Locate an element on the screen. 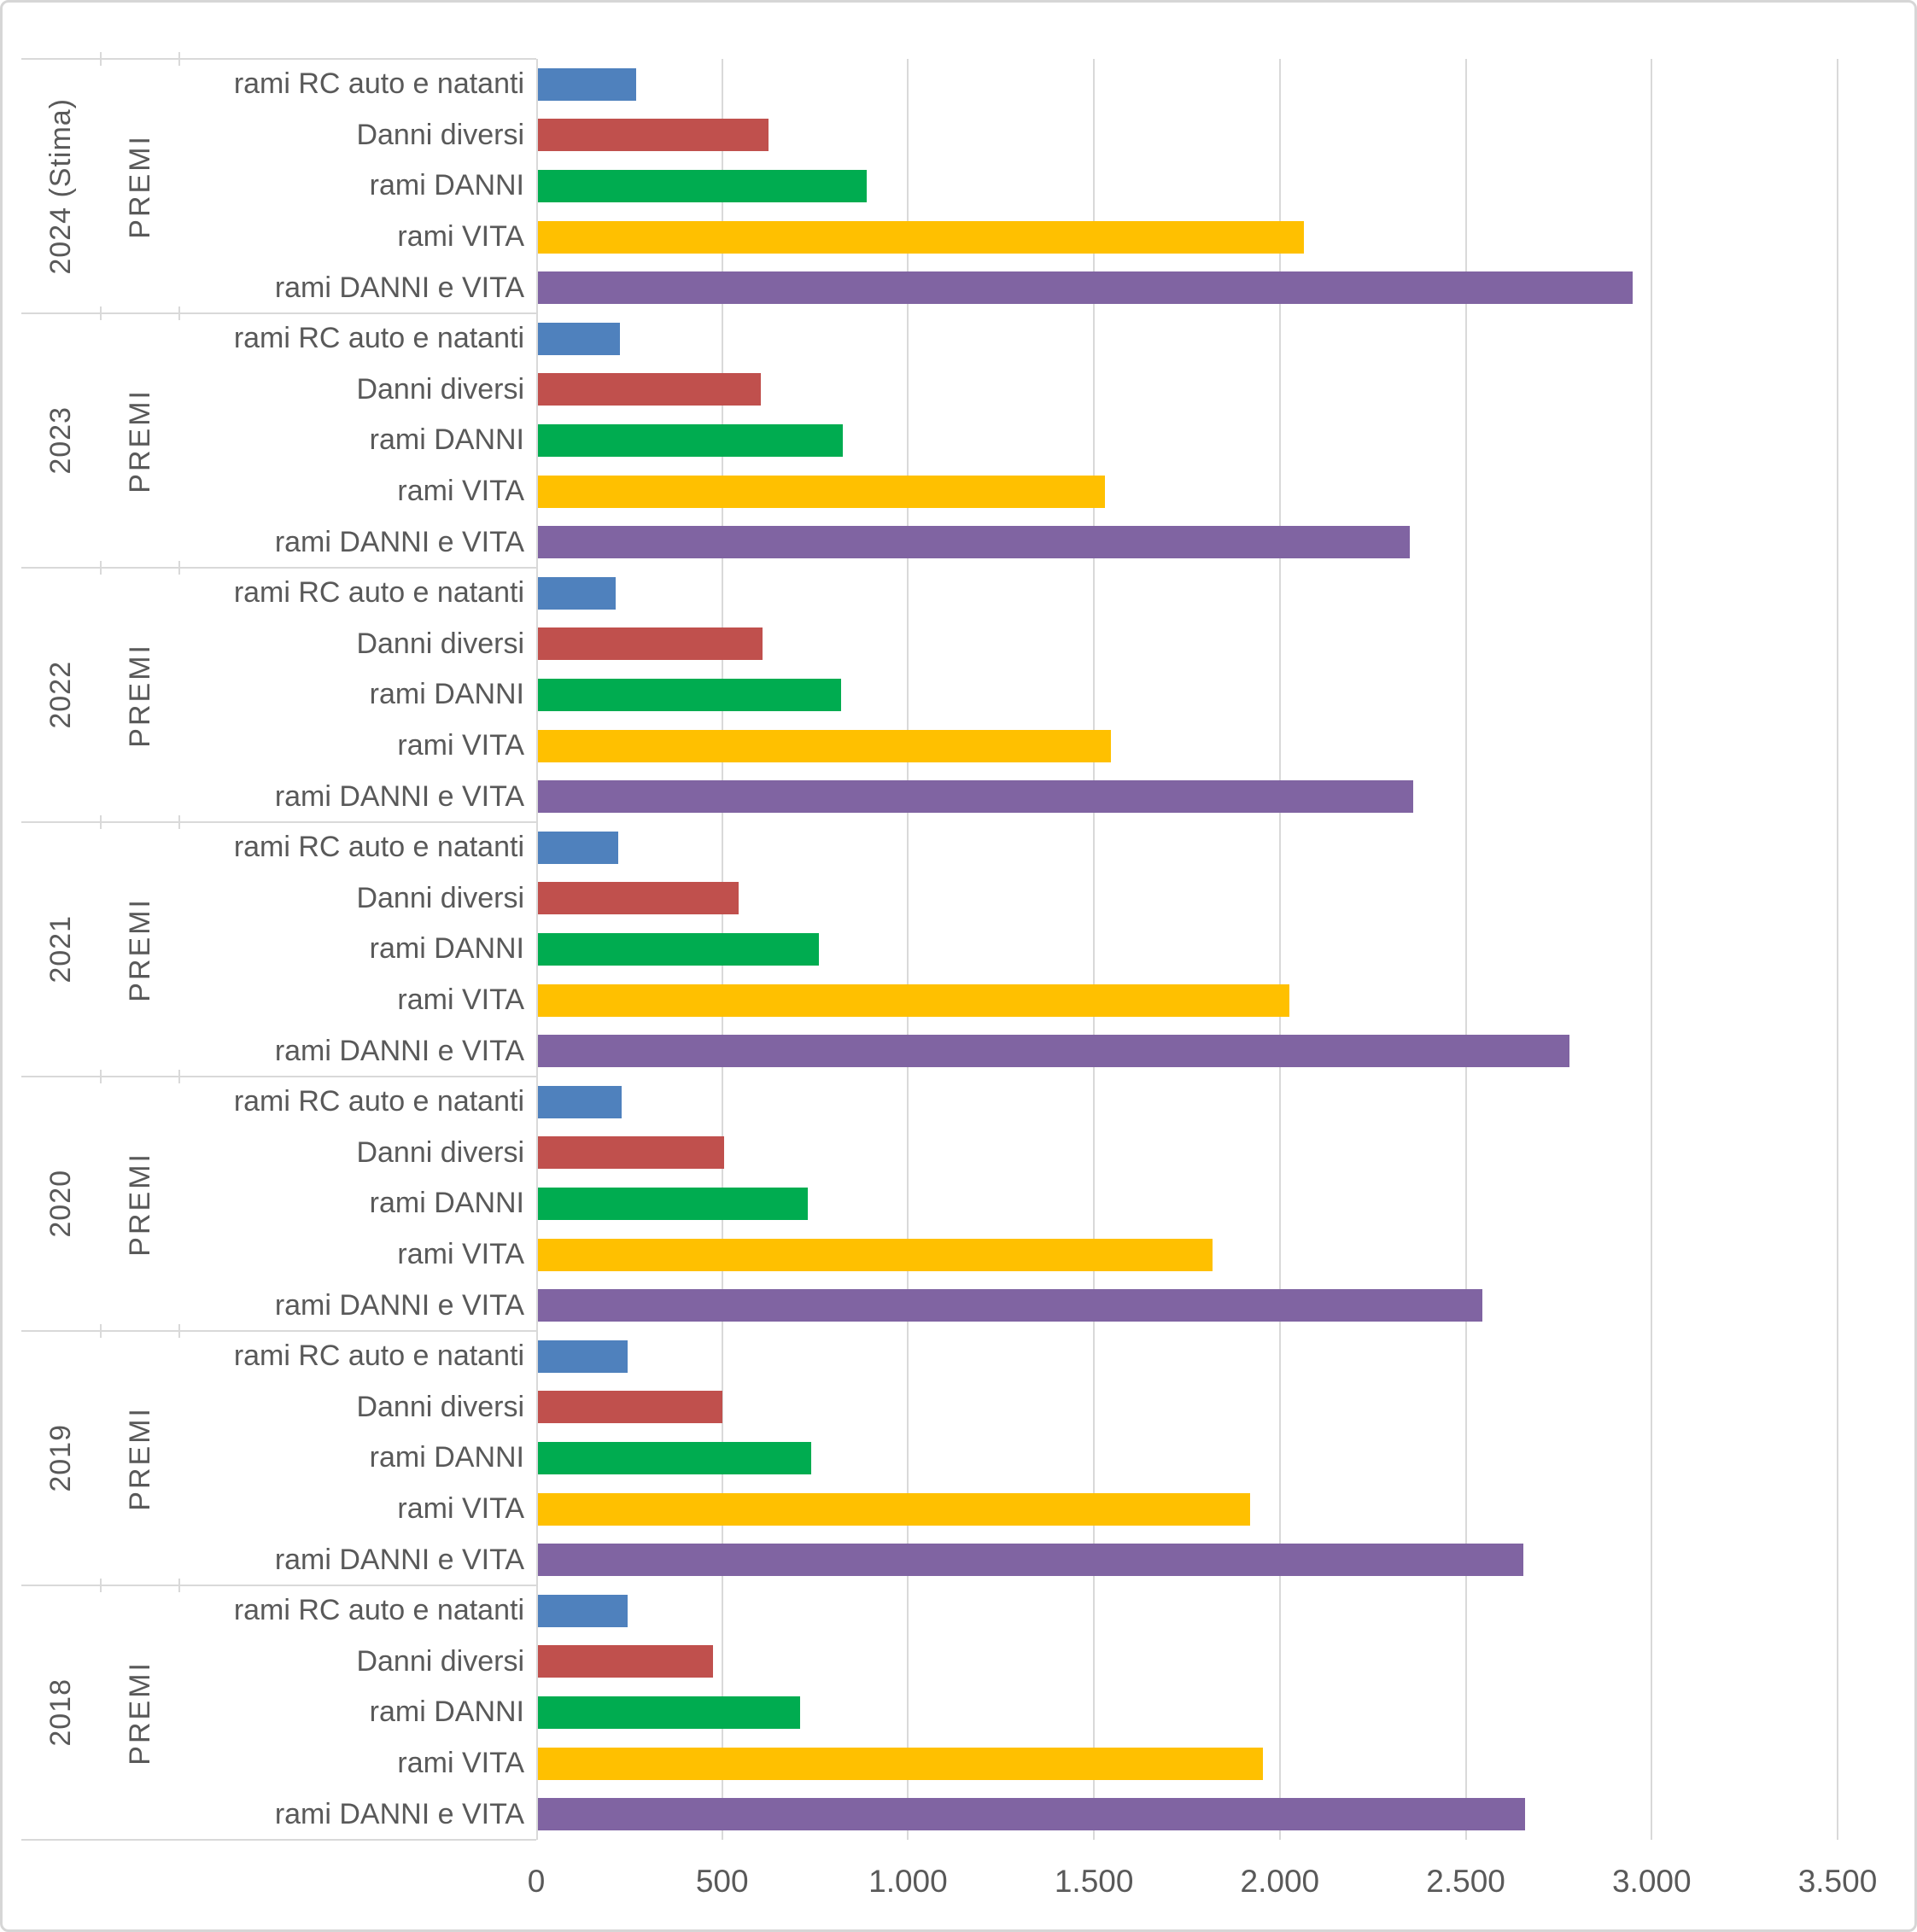 Image resolution: width=1917 pixels, height=1932 pixels. year-cell: 2020 is located at coordinates (61, 1204).